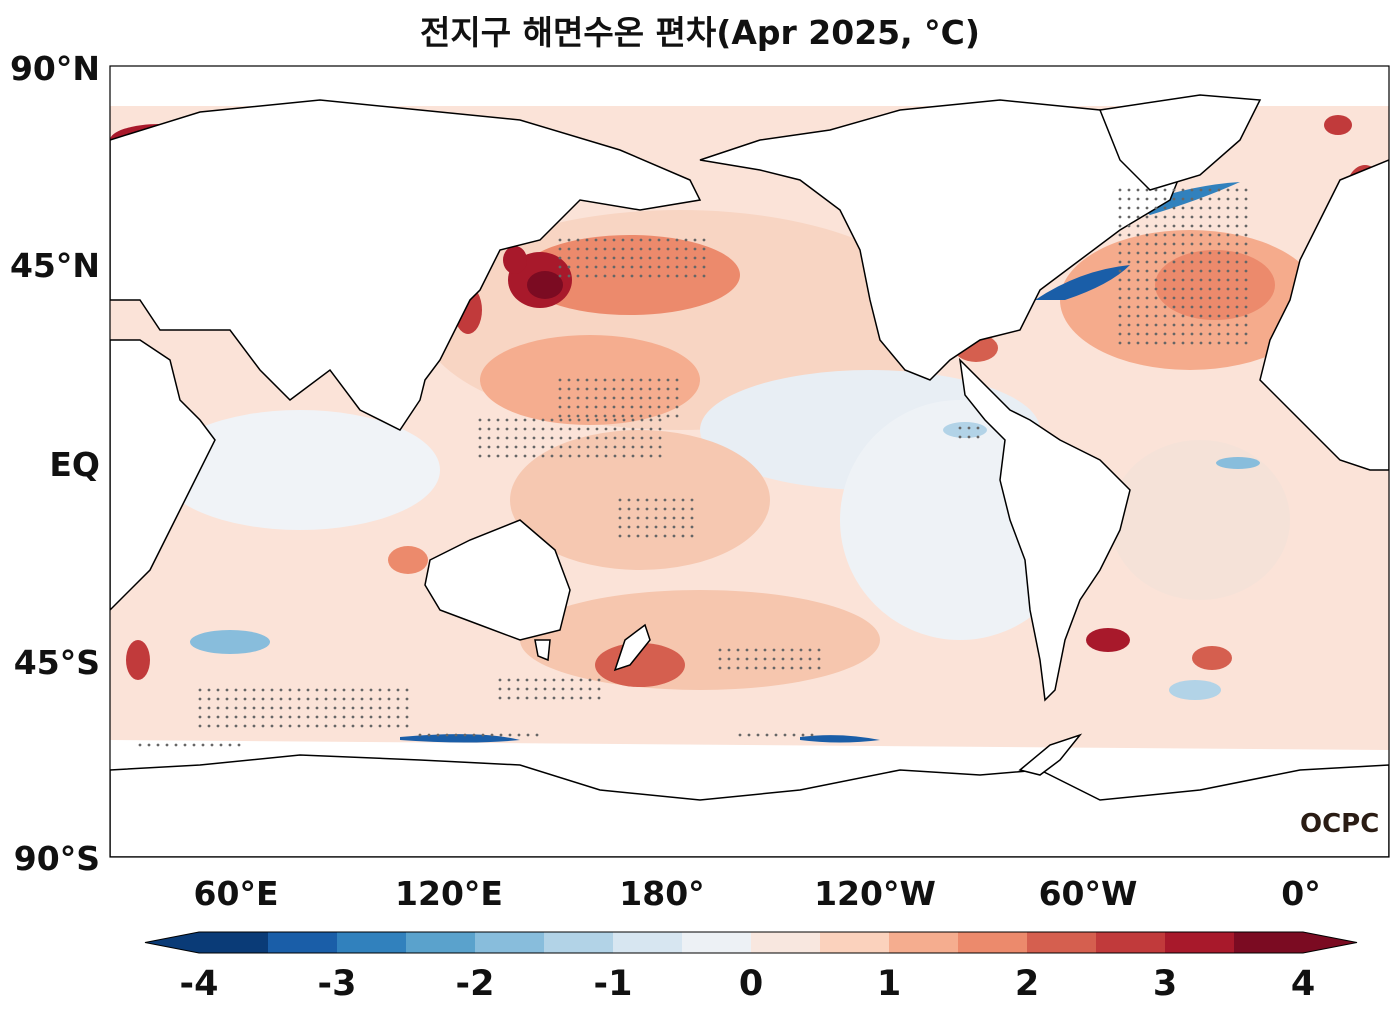  I want to click on lat-label-45n: 45°N, so click(55, 265).